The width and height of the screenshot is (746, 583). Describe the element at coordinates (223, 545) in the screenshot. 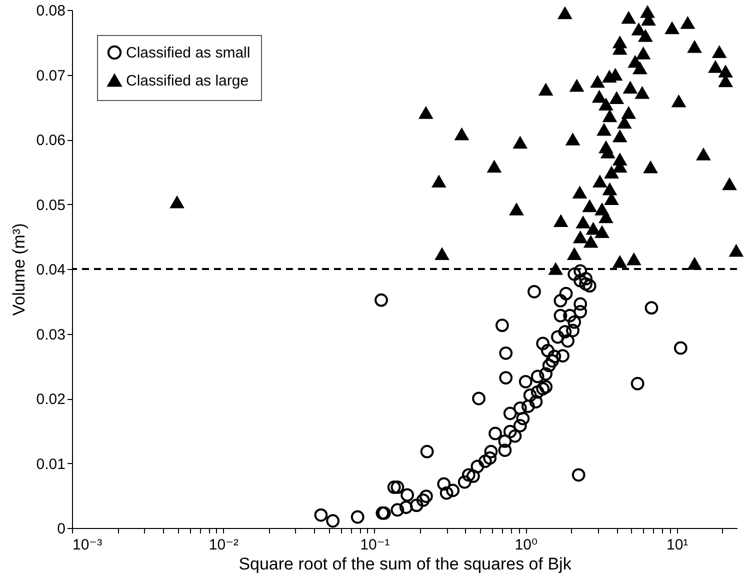

I see `x-tick-label: 10⁻²` at that location.